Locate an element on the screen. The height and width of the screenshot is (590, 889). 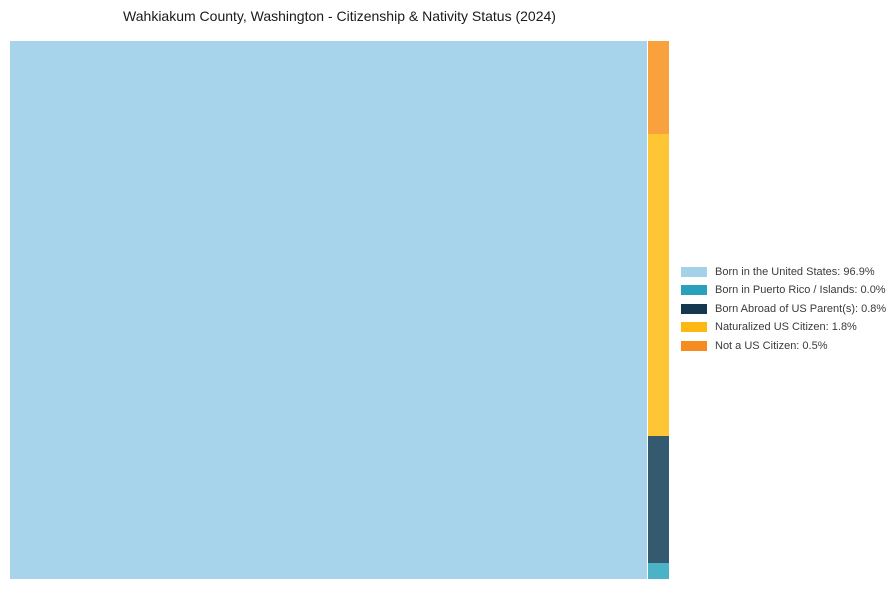
legend-item-not-a-citizen: Not a US Citizen: 0.5% is located at coordinates (783, 345).